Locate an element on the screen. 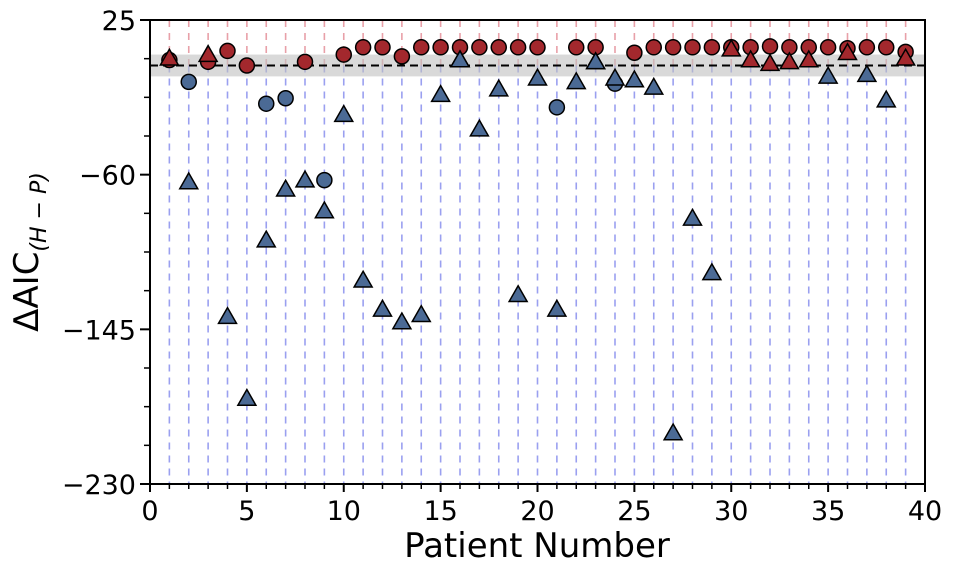 This screenshot has width=954, height=573. y-axis-label-main: ΔAIC is located at coordinates (27, 292).